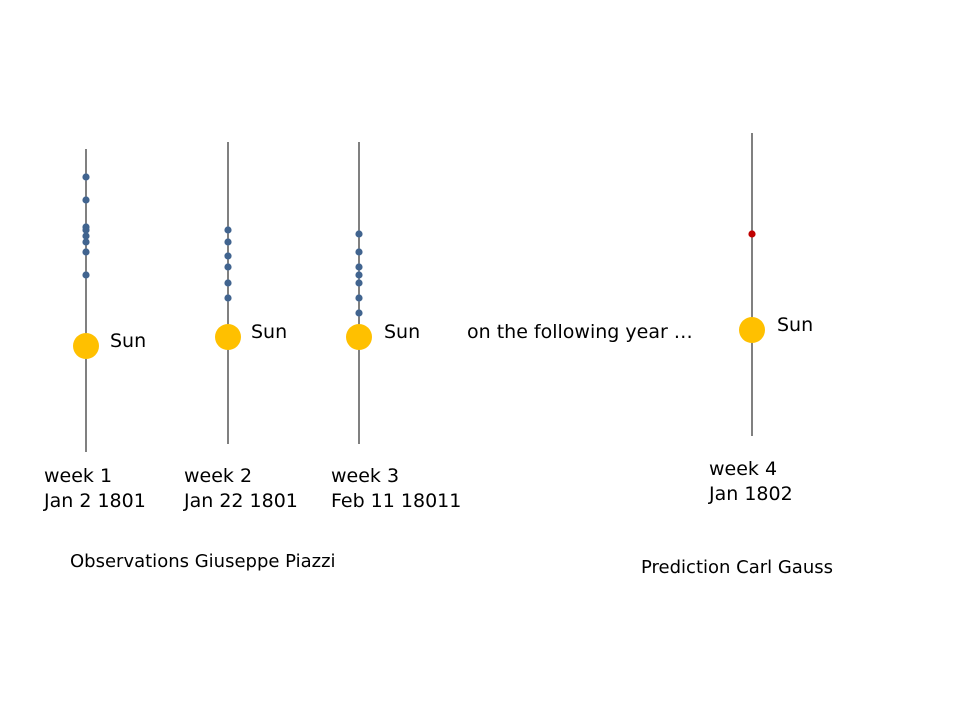  I want to click on sun-label-week3: Sun, so click(402, 332).